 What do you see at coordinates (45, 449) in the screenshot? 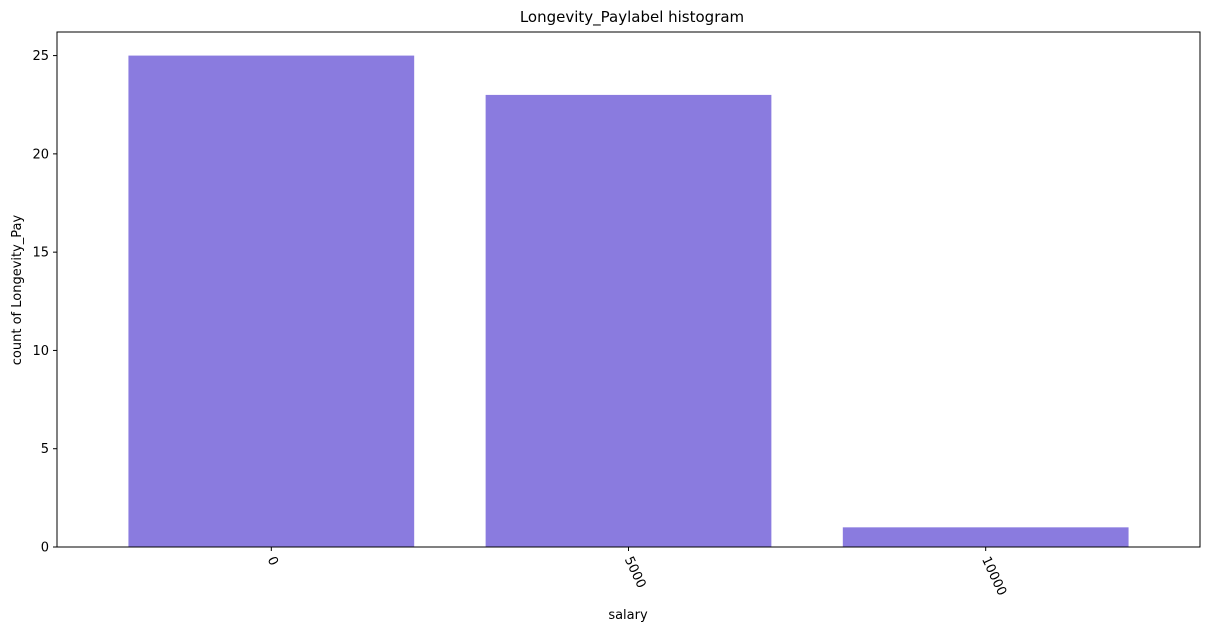
I see `y-tick-label: 5` at bounding box center [45, 449].